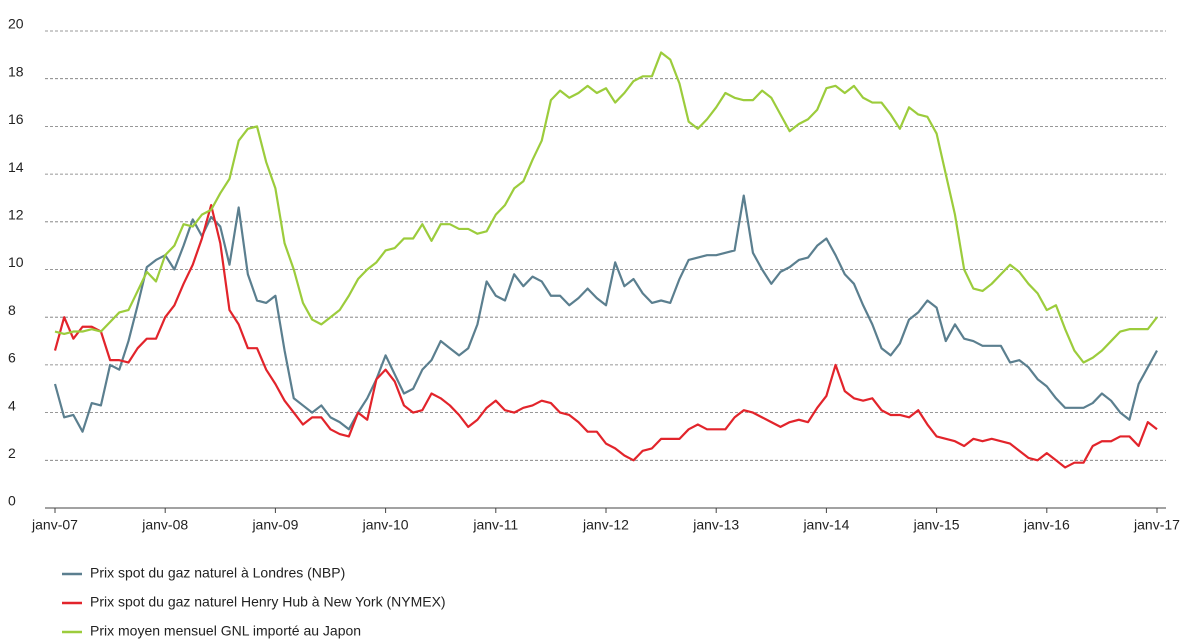  Describe the element at coordinates (12, 310) in the screenshot. I see `y-tick-label: 8` at that location.